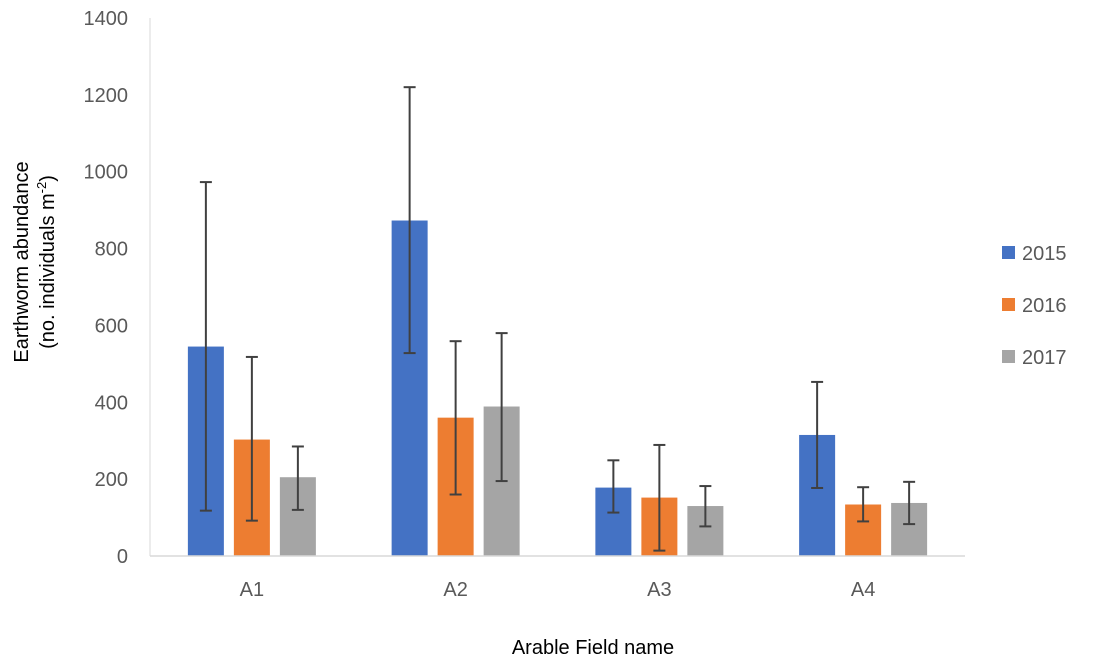  I want to click on legend-swatch-2015, so click(1008, 252).